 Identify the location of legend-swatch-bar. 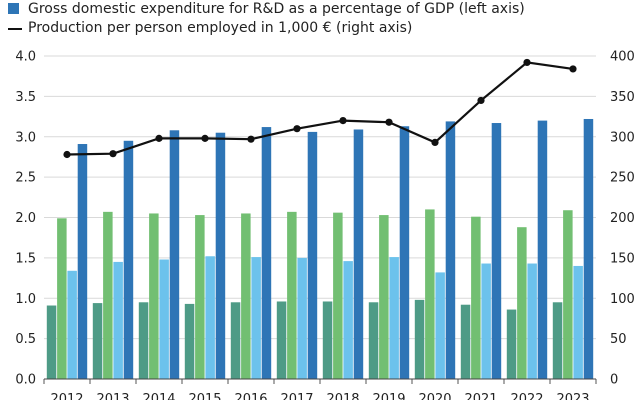
(13, 8).